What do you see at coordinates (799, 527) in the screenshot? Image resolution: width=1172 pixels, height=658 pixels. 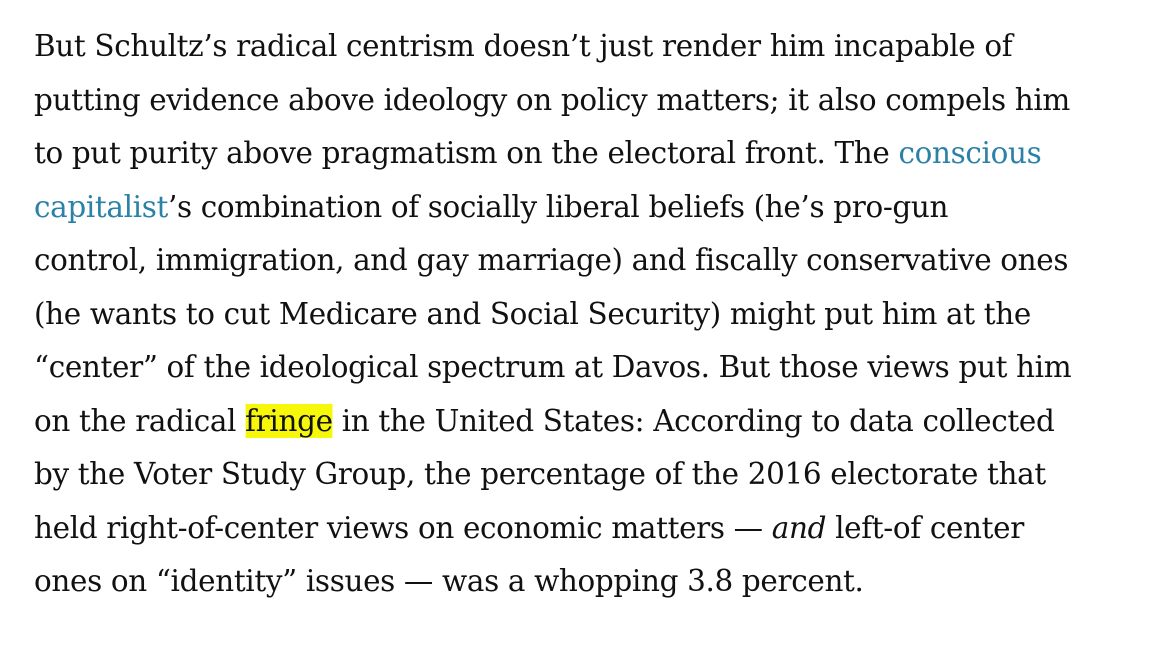 I see `italic-word-and: and` at bounding box center [799, 527].